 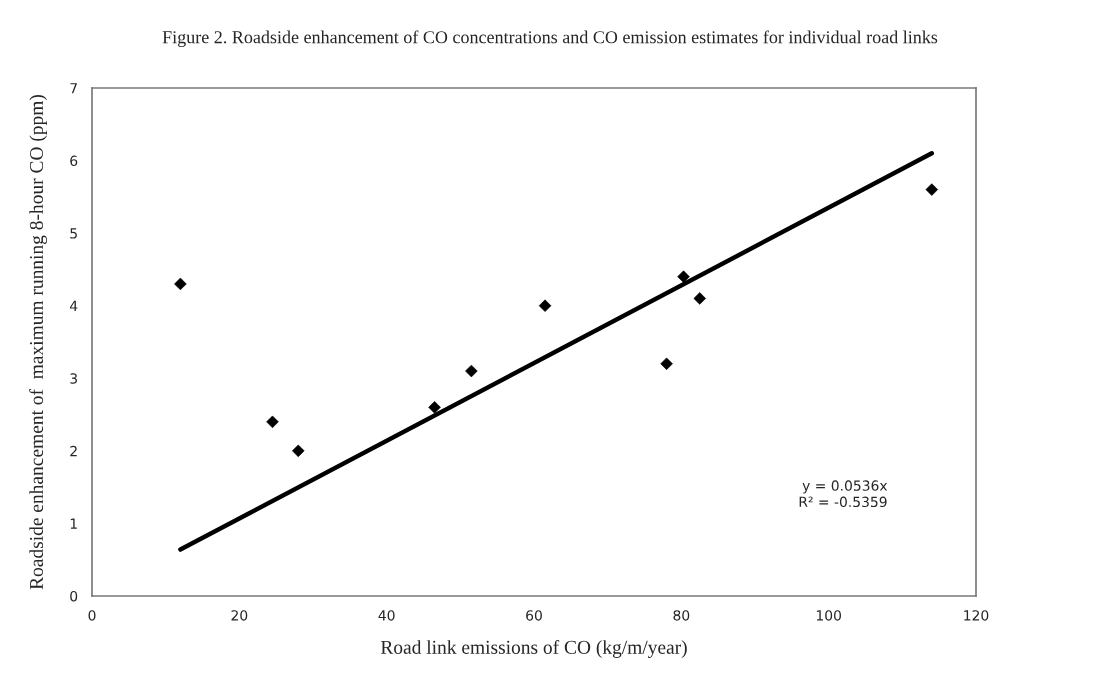 What do you see at coordinates (550, 39) in the screenshot?
I see `chart-title: Figure 2. Roadside enhancement of CO concentrations and CO emission estimates for individual road links` at bounding box center [550, 39].